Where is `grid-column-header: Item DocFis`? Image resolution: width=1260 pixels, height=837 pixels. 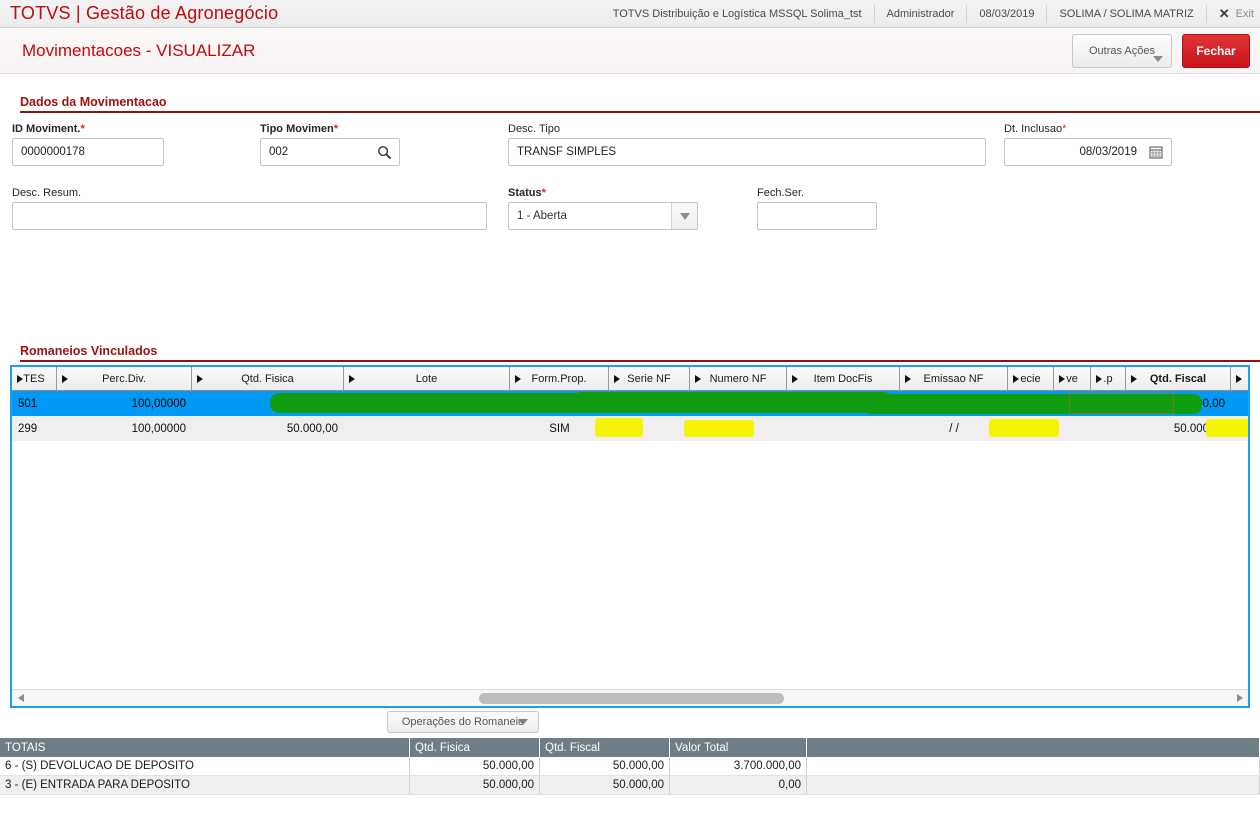
grid-column-header: Item DocFis is located at coordinates (843, 378).